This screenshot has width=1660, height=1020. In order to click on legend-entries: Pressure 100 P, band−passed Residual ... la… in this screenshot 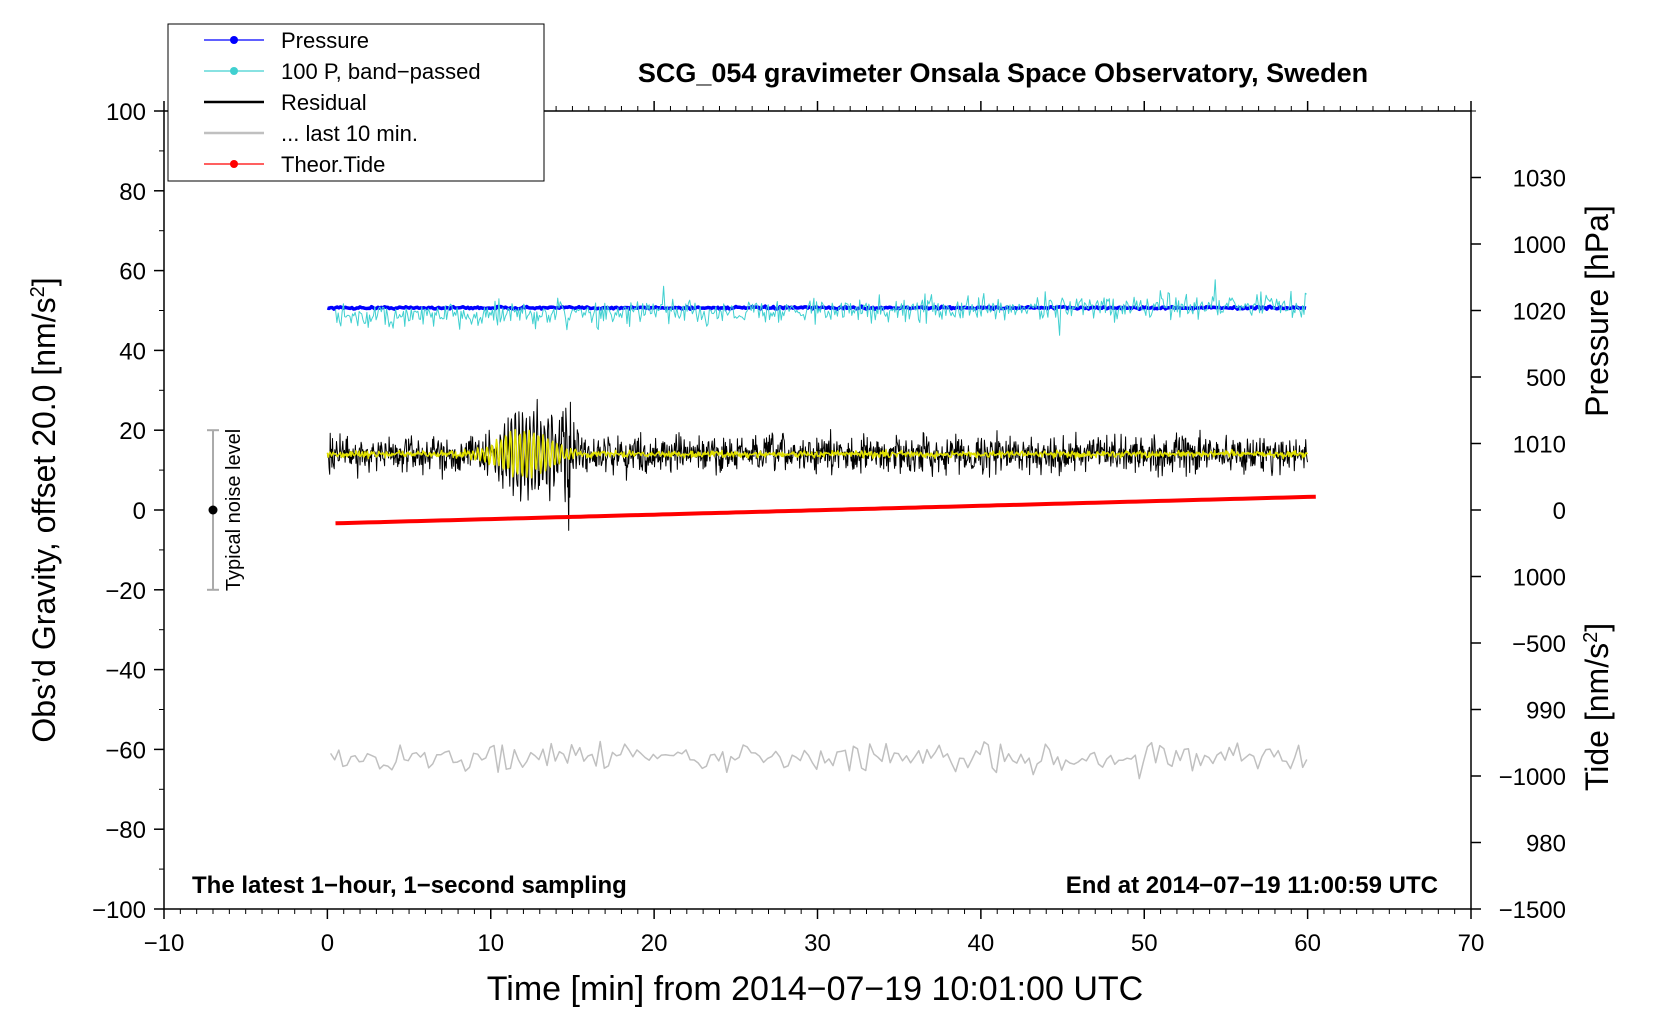, I will do `click(342, 102)`.